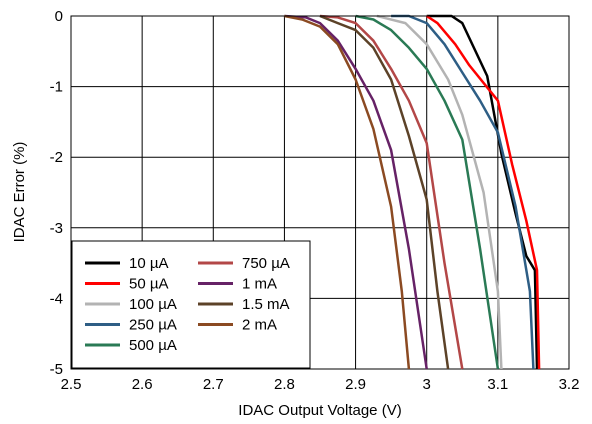 This screenshot has width=592, height=424. I want to click on x-tick-label: 2.5, so click(71, 384).